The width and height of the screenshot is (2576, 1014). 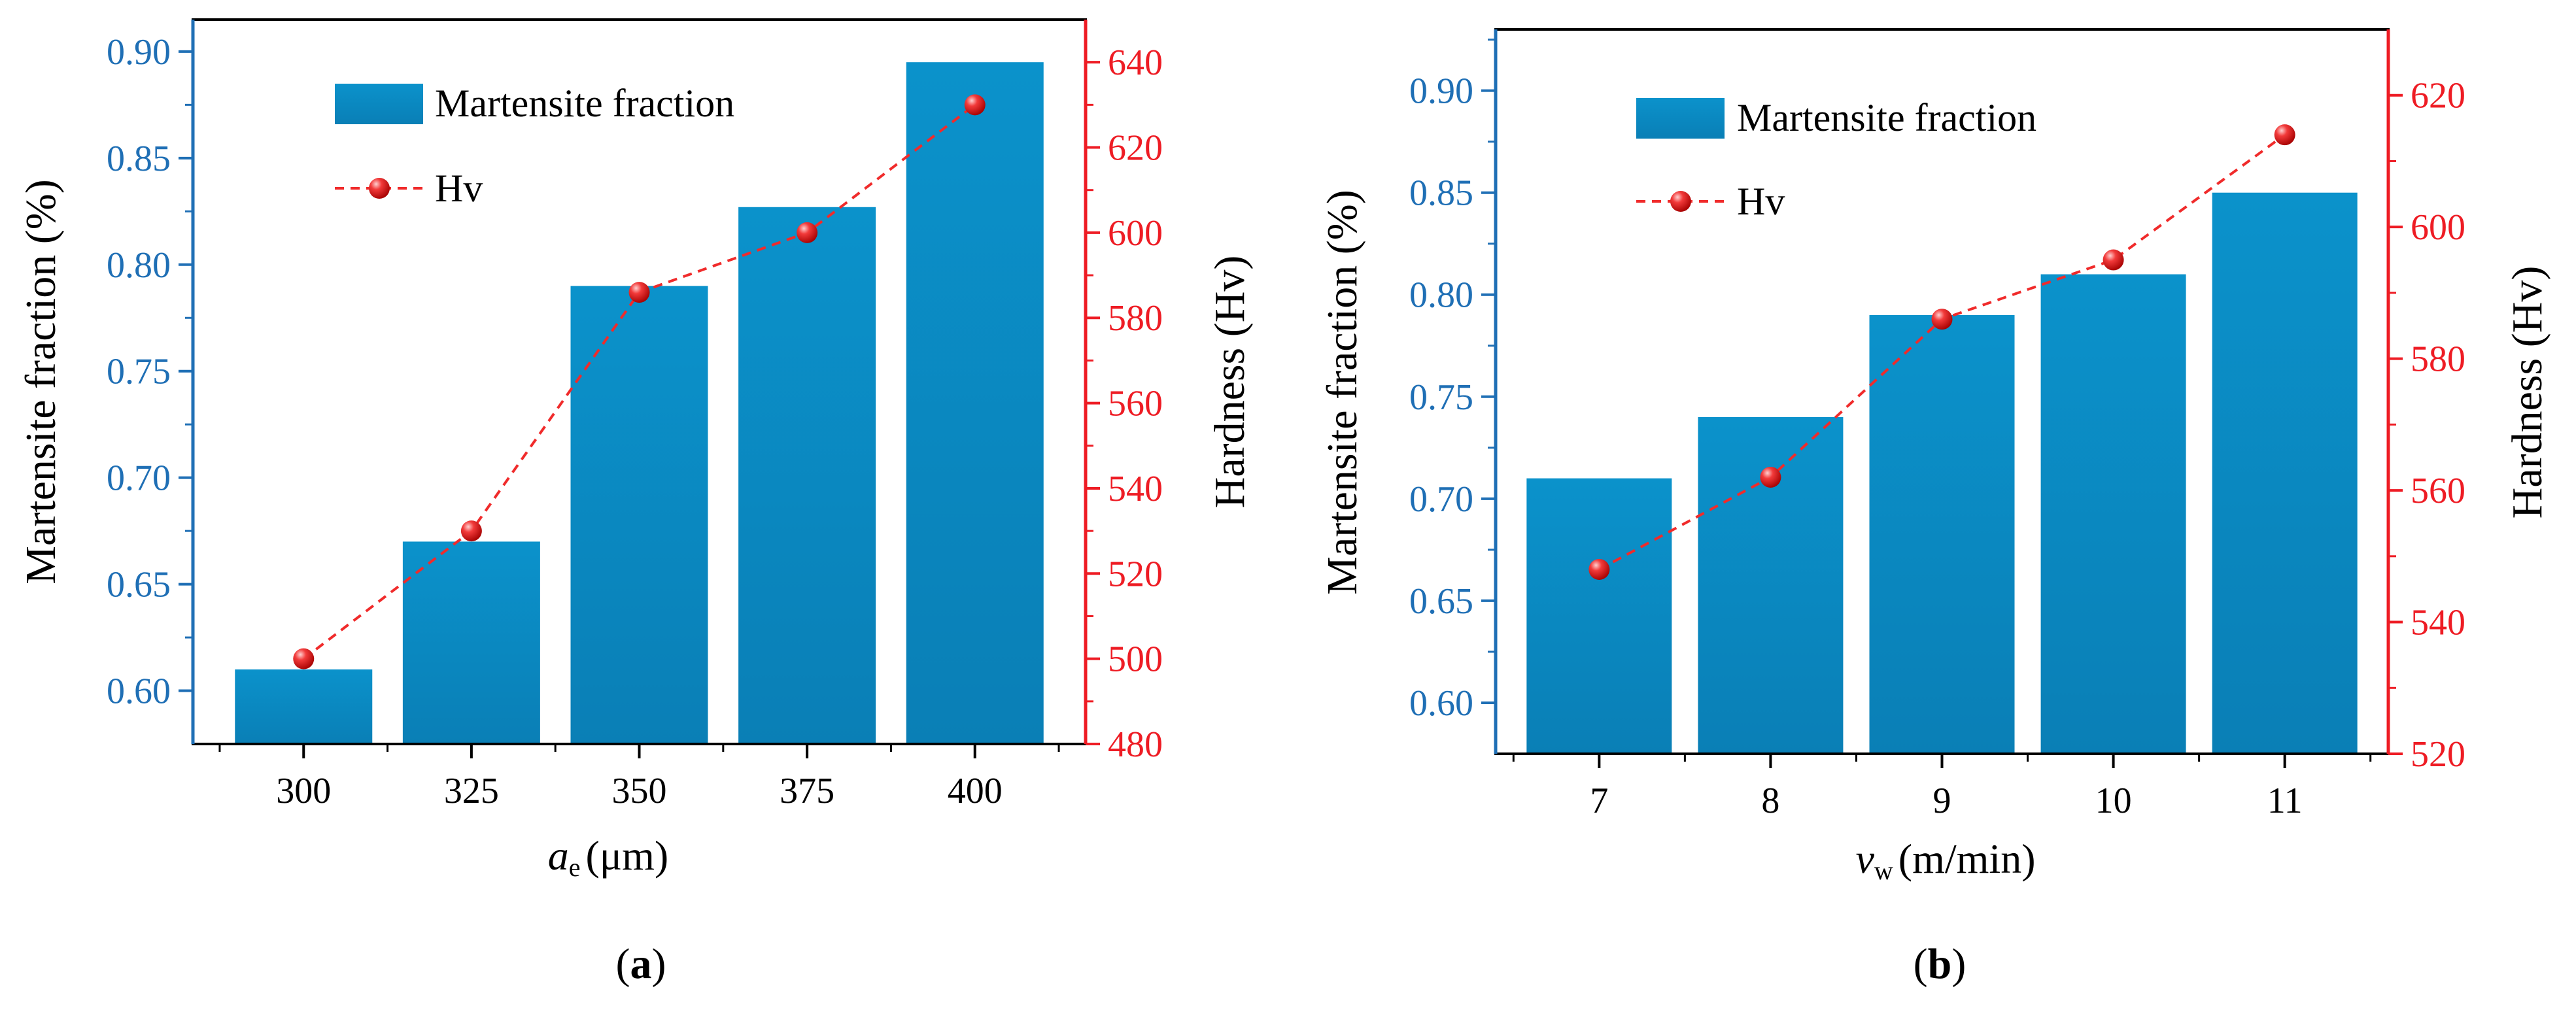 I want to click on panel-a-left-axis: 0.60 0.65 0.70 0.75 0.80 0.85 0.90, so click(x=150, y=372).